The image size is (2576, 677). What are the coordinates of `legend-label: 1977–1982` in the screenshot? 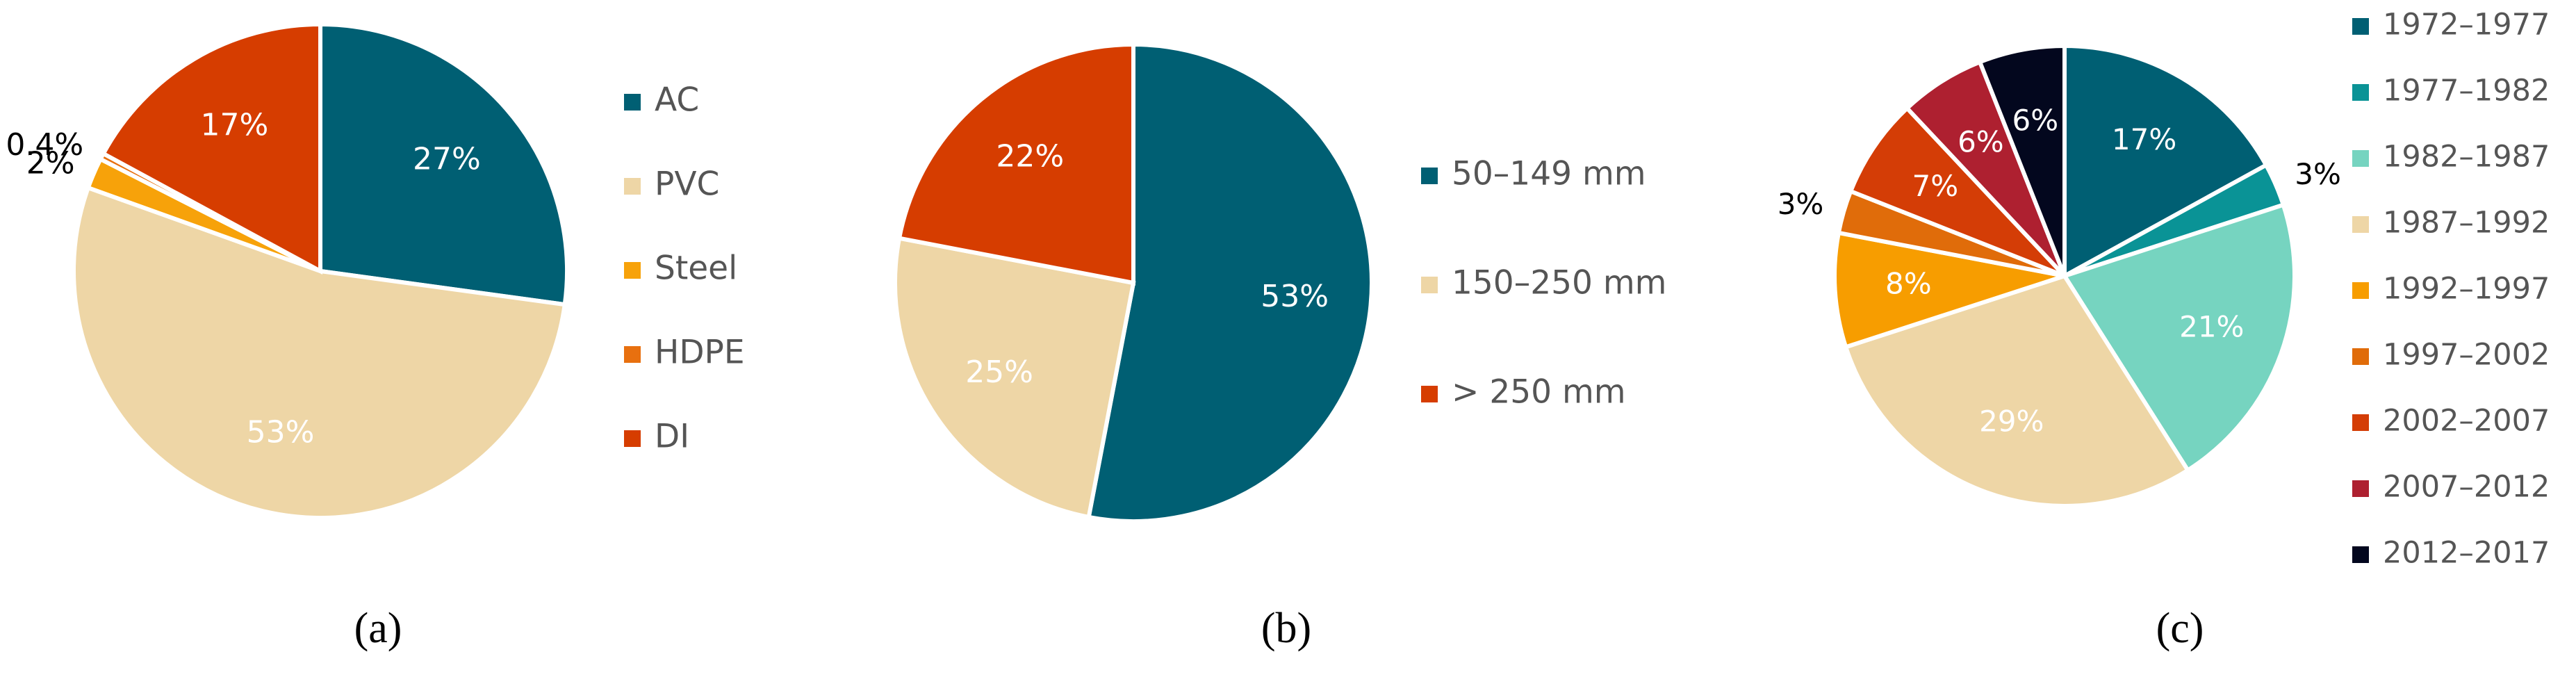 It's located at (2466, 91).